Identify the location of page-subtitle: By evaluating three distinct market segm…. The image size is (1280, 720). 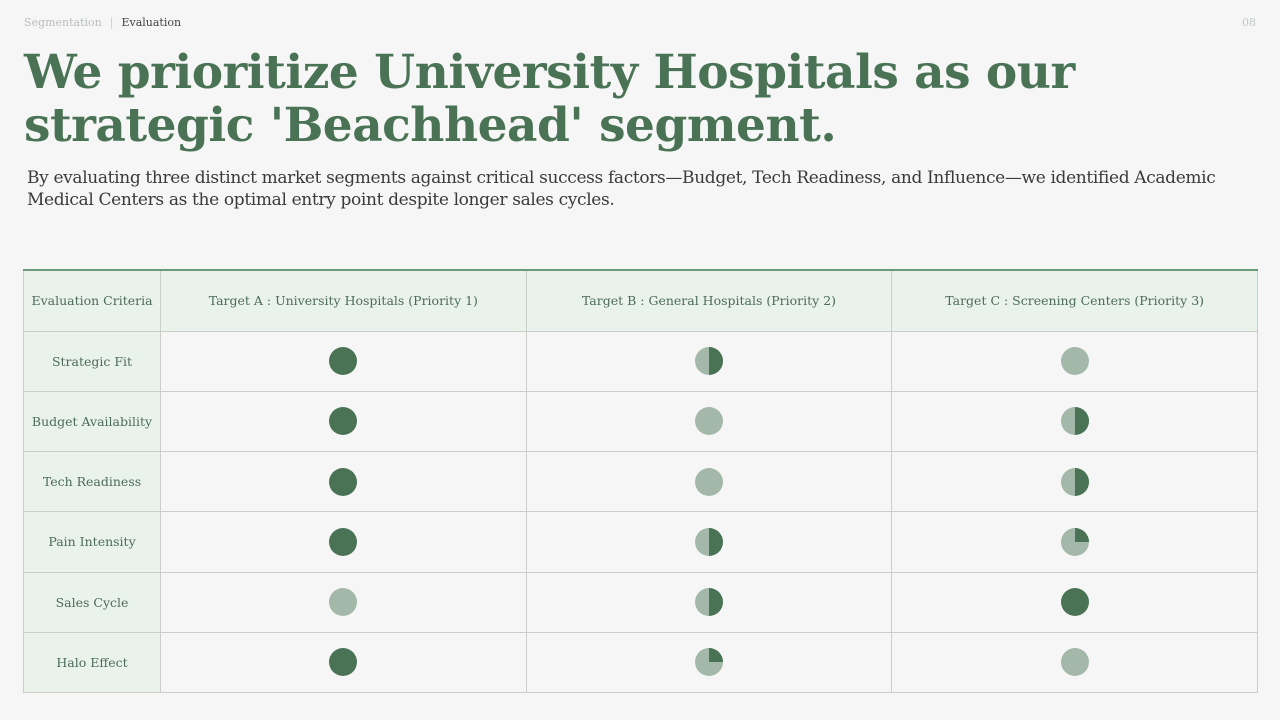
(621, 189).